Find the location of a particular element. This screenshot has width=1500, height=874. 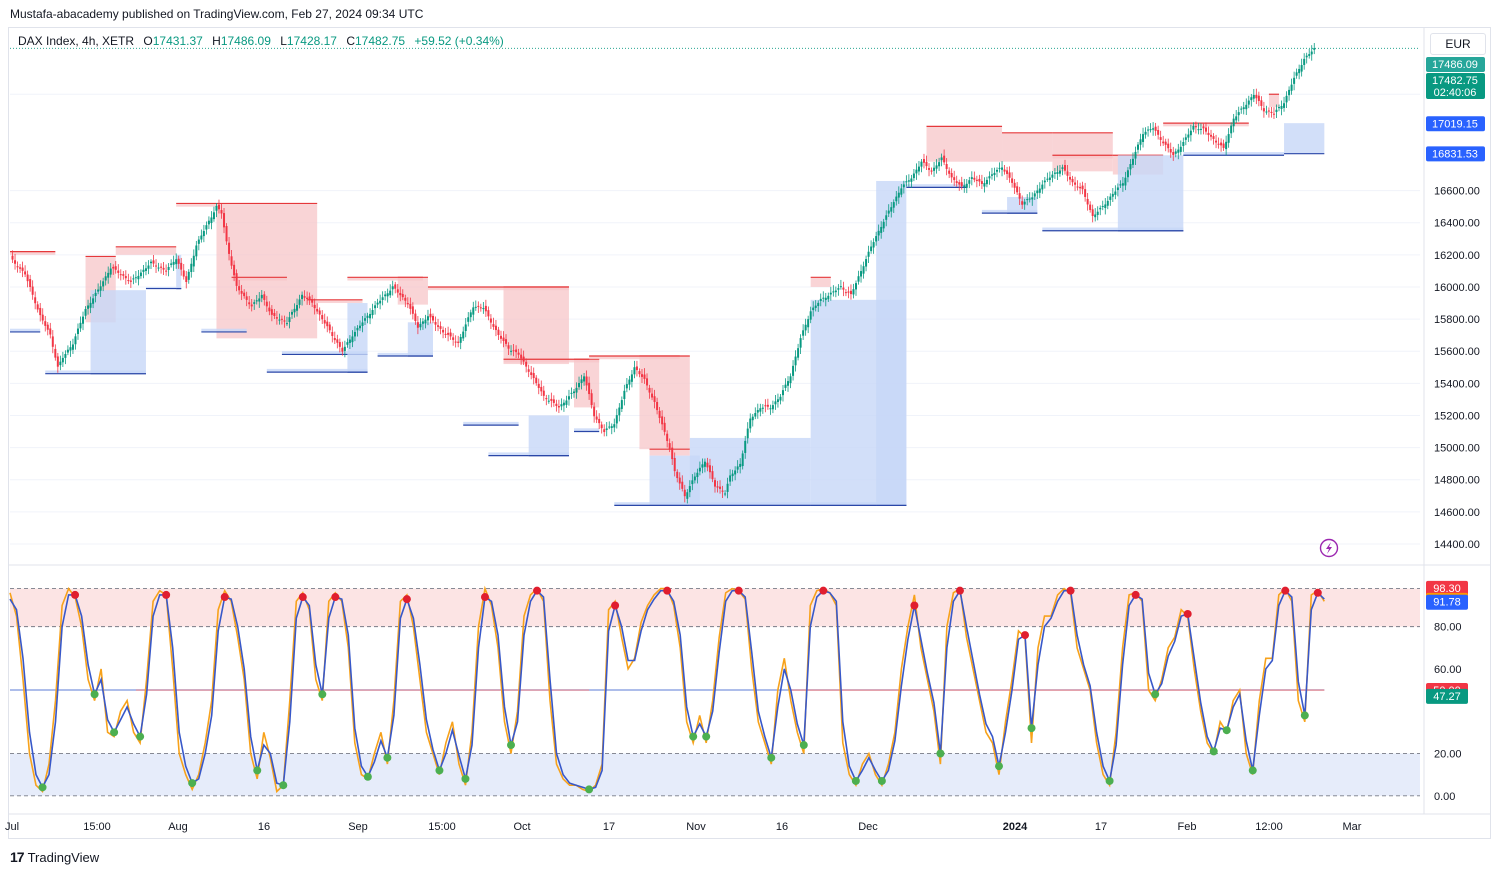

tradingview-logo: 17 TradingView is located at coordinates (54, 857).